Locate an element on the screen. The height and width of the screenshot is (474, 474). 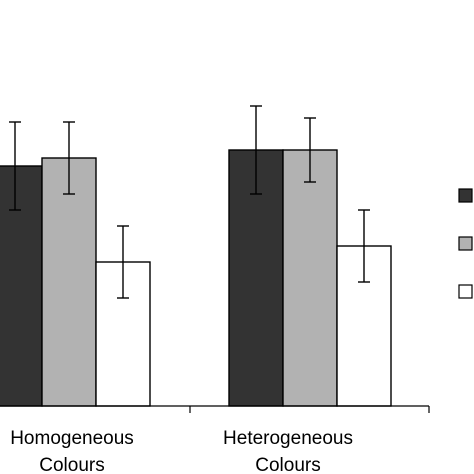
legend-swatch-series1 is located at coordinates (465, 243).